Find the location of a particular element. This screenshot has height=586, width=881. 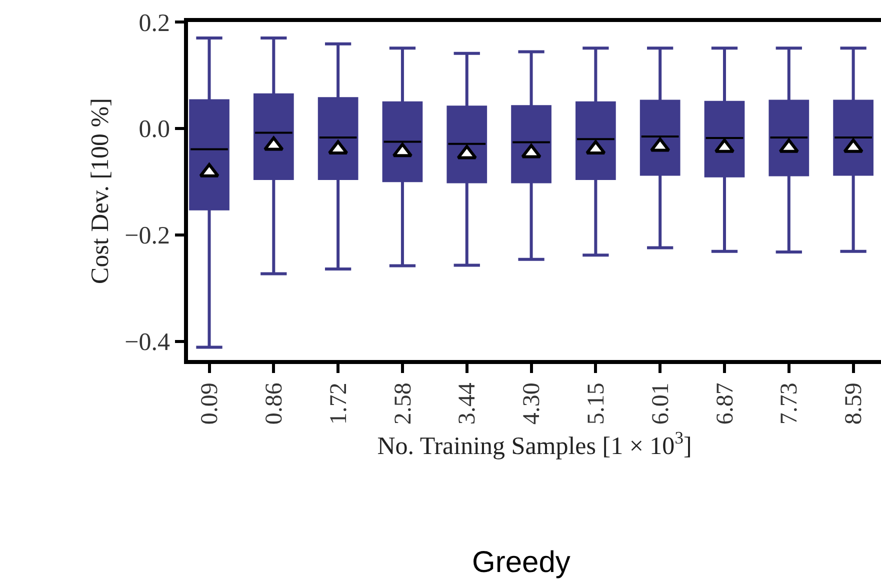

y-tick-label: −0.4 is located at coordinates (147, 342).